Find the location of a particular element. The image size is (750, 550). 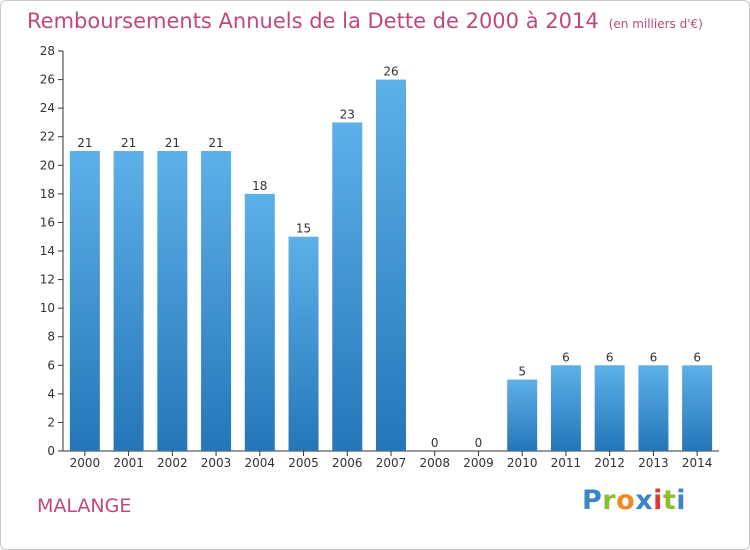

x-tick-label: 2012 is located at coordinates (609, 463).